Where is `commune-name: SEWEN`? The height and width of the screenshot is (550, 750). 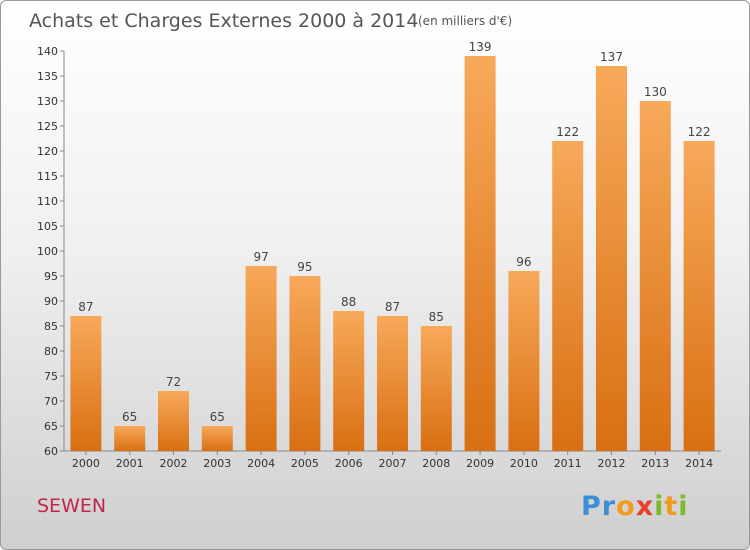
commune-name: SEWEN is located at coordinates (72, 506).